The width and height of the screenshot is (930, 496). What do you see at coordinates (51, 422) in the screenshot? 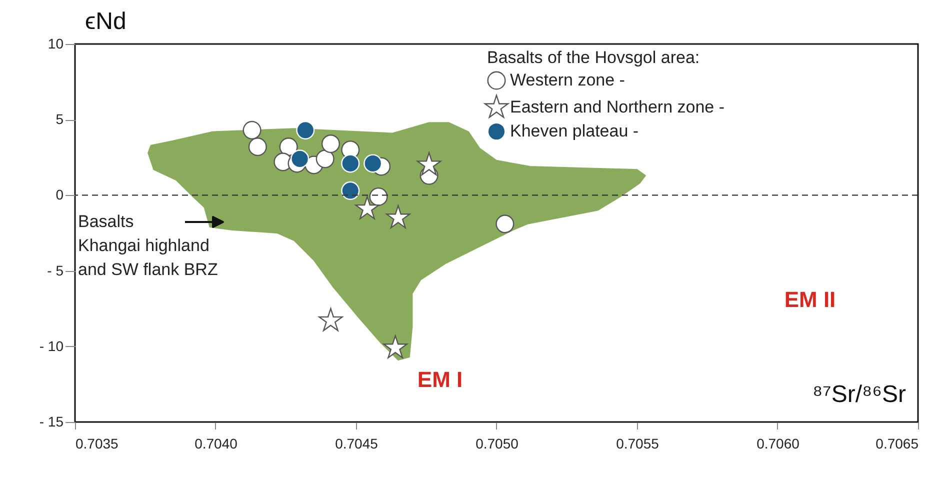
I see `y-tick-label: - 15` at bounding box center [51, 422].